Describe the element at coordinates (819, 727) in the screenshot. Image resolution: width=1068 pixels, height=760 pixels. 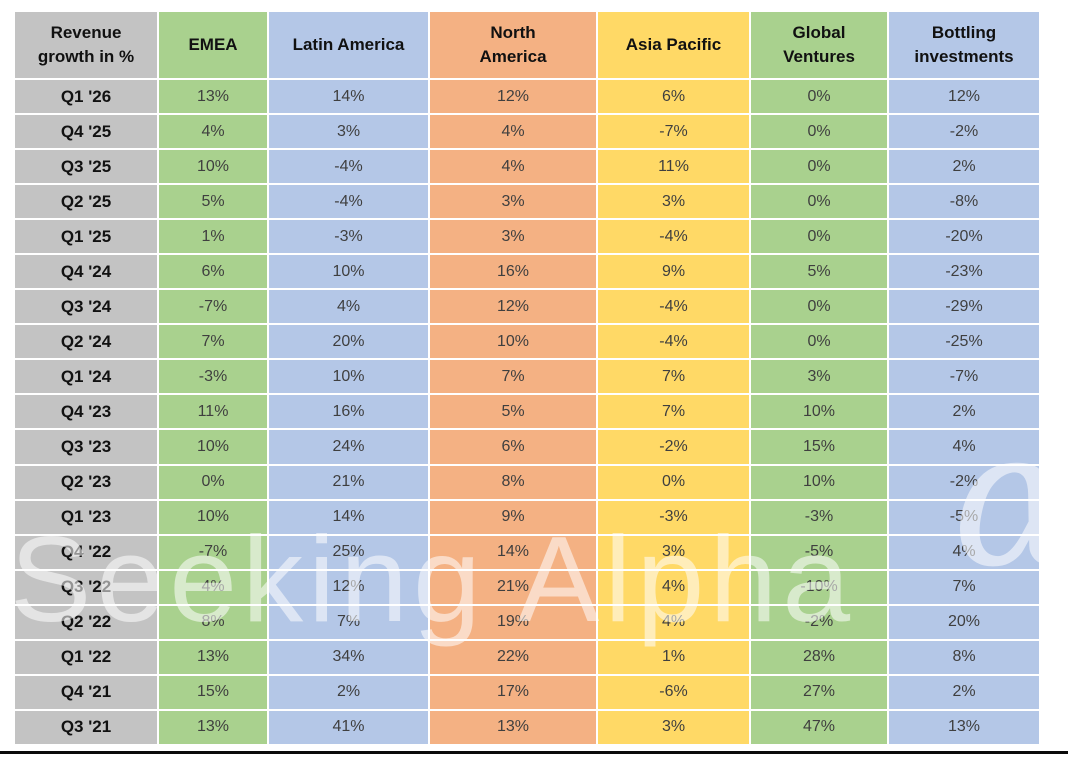
I see `value-cell: 47%` at that location.